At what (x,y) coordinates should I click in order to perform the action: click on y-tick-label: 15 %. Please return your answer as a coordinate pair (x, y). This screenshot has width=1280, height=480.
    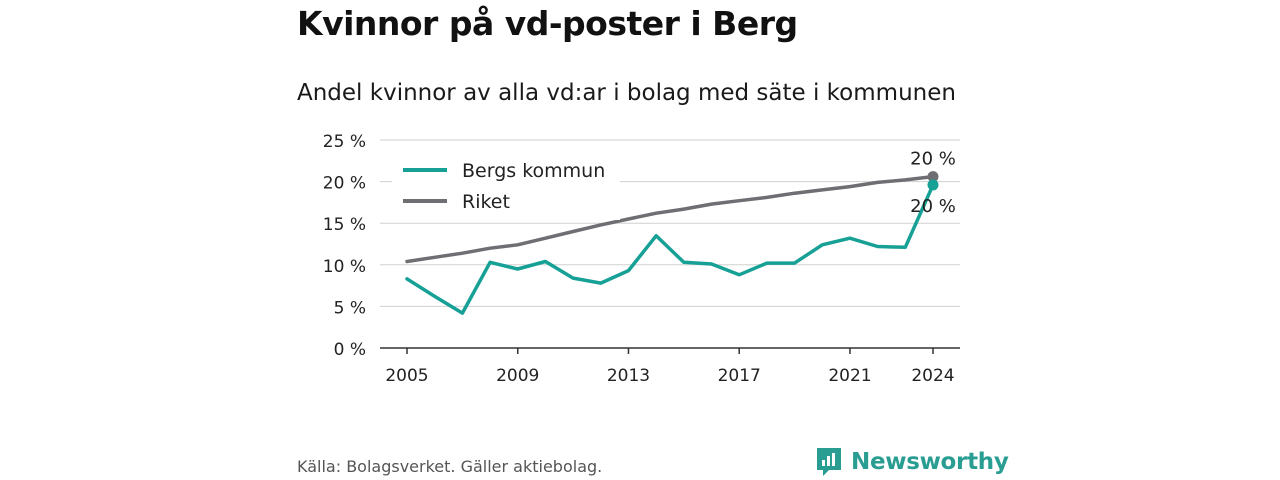
    Looking at the image, I should click on (344, 225).